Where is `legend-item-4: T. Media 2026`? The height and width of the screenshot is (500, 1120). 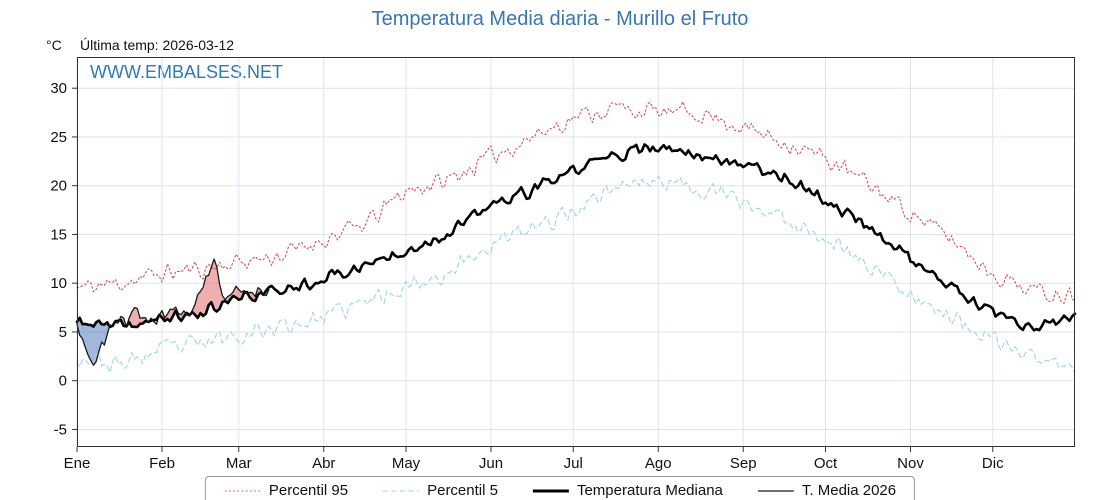 legend-item-4: T. Media 2026 is located at coordinates (826, 490).